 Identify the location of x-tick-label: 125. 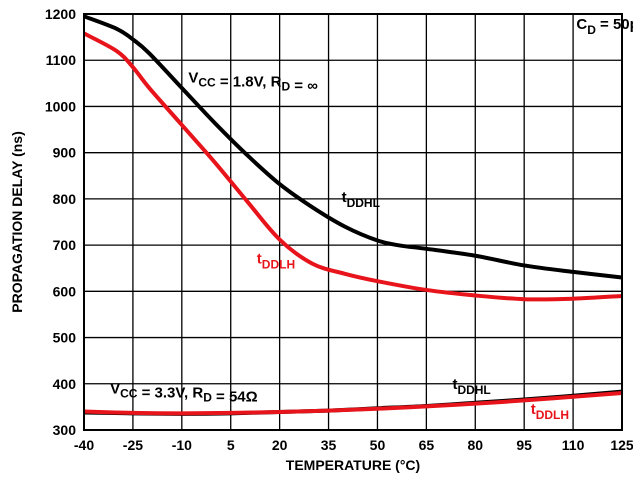
(621, 445).